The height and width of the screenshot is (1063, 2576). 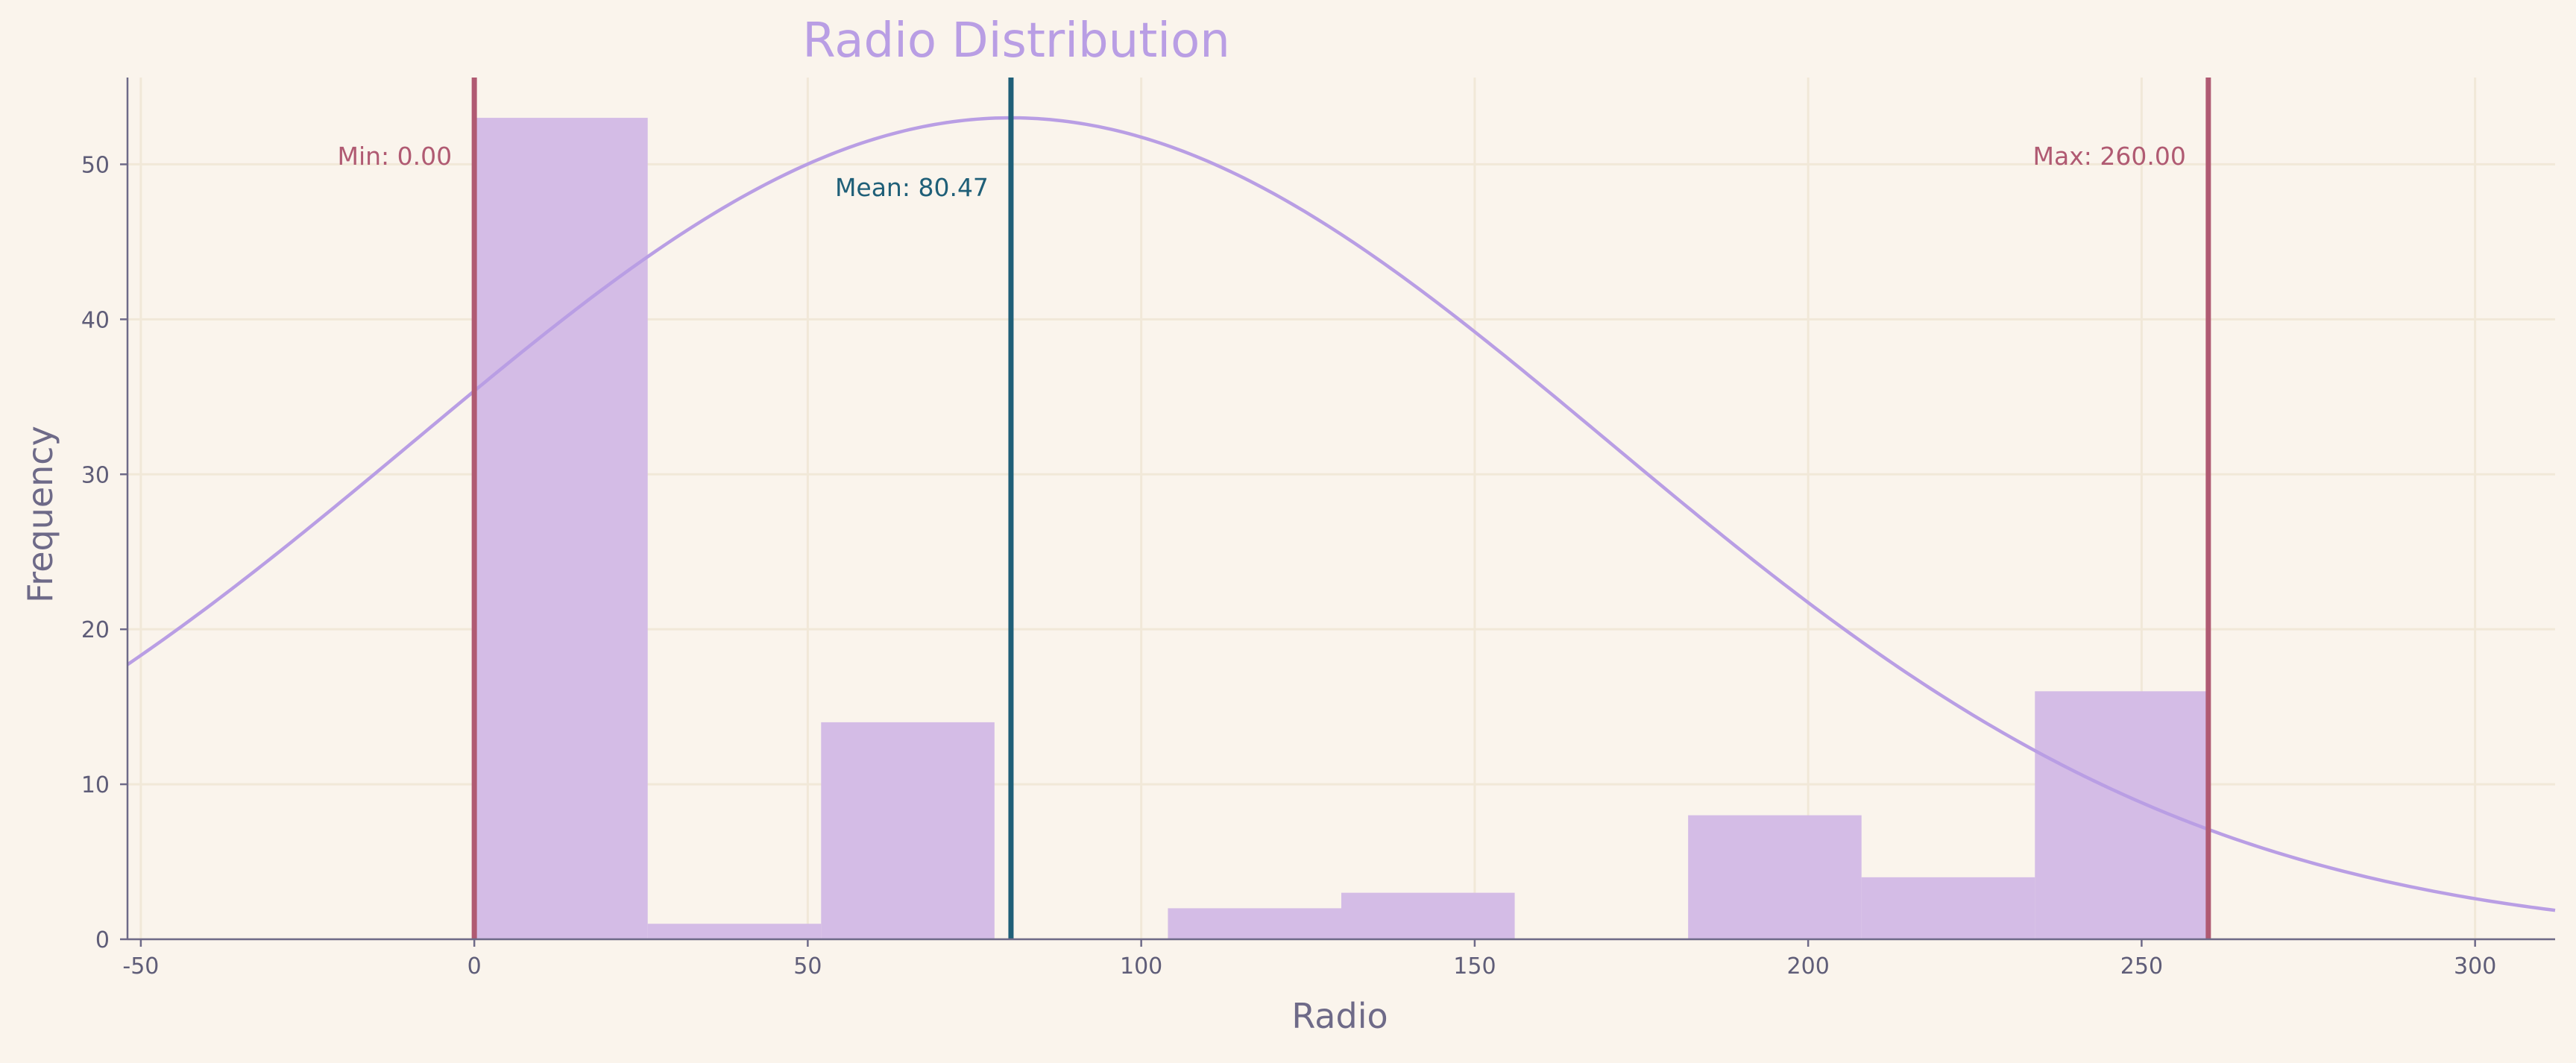 What do you see at coordinates (474, 966) in the screenshot?
I see `x-tick-label: 0` at bounding box center [474, 966].